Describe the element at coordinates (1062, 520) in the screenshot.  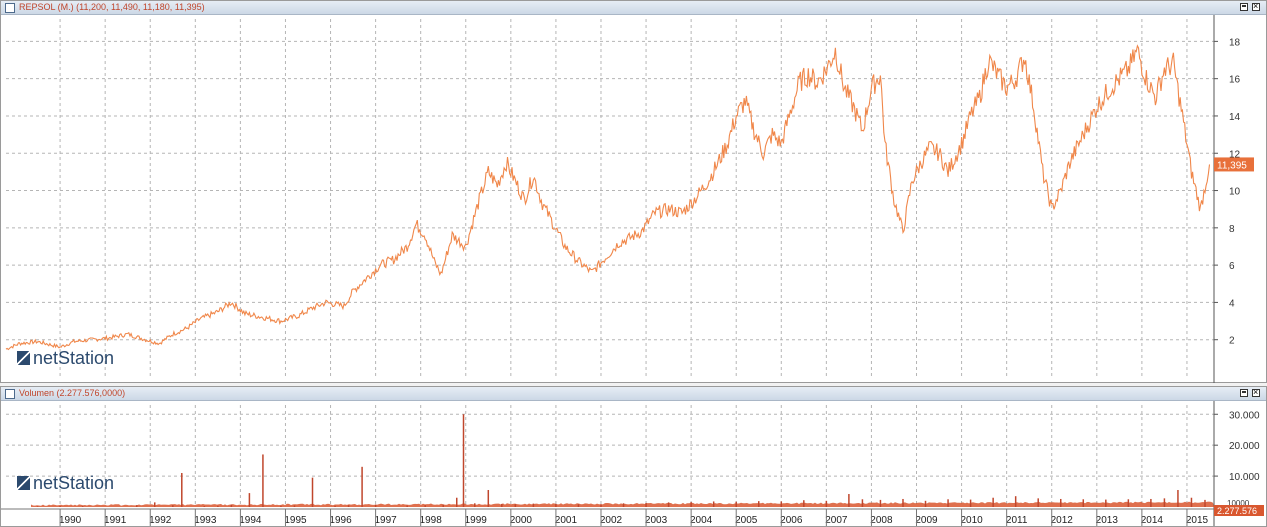
I see `x-tick-label: 2012` at that location.